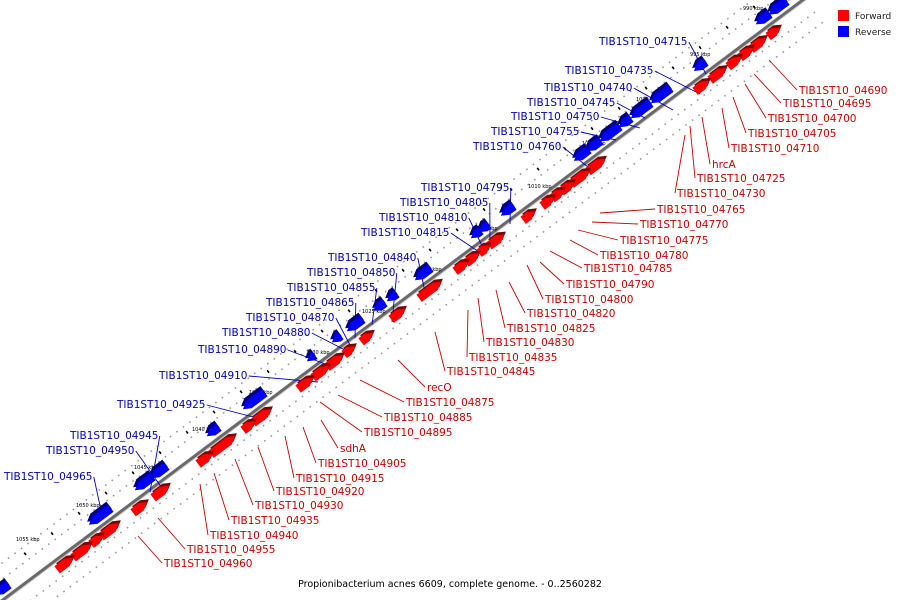 The height and width of the screenshot is (600, 900). What do you see at coordinates (873, 17) in the screenshot?
I see `legend-forward-label: Forward` at bounding box center [873, 17].